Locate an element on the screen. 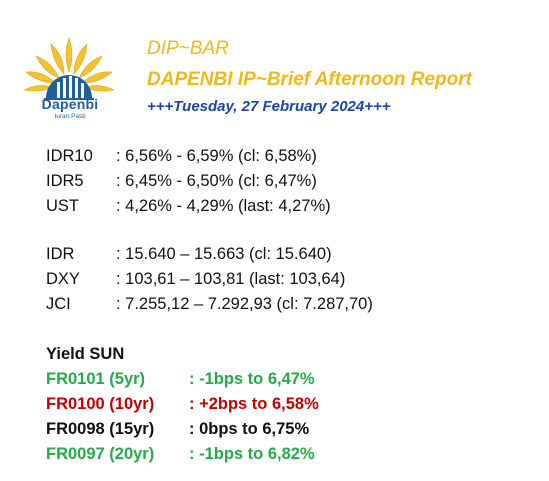 This screenshot has width=549, height=481. yield-value: : 0bps to 6,75% is located at coordinates (249, 429).